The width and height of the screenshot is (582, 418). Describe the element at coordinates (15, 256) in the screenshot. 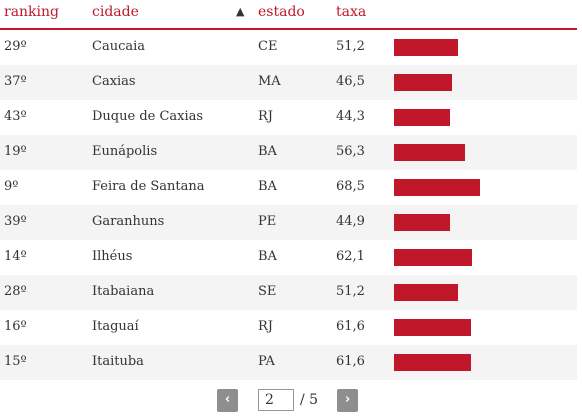

I see `ranking-cell: 14º` at that location.